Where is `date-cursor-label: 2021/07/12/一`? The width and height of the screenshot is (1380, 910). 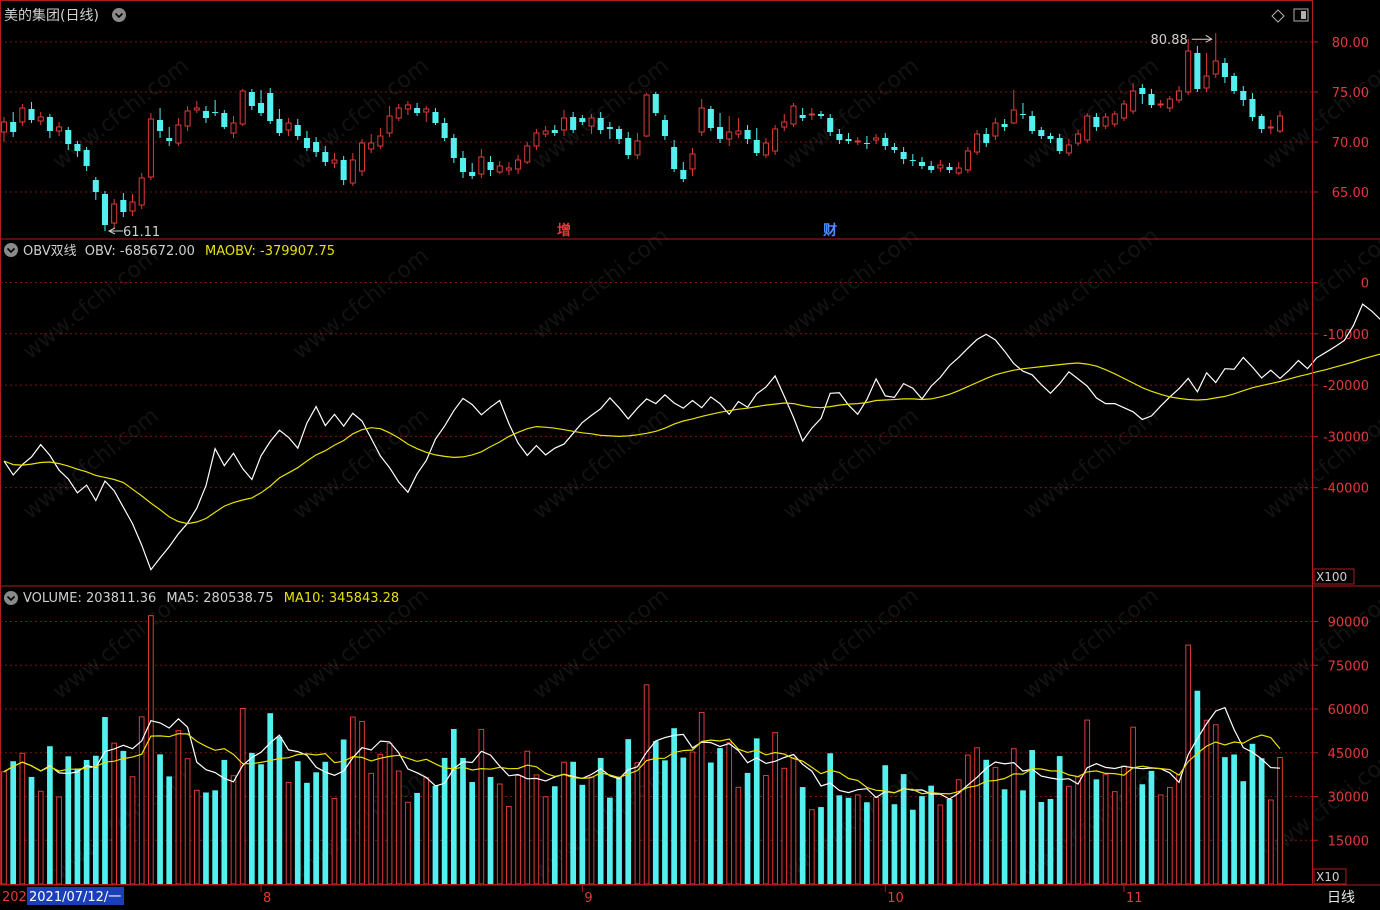
date-cursor-label: 2021/07/12/一 is located at coordinates (75, 897).